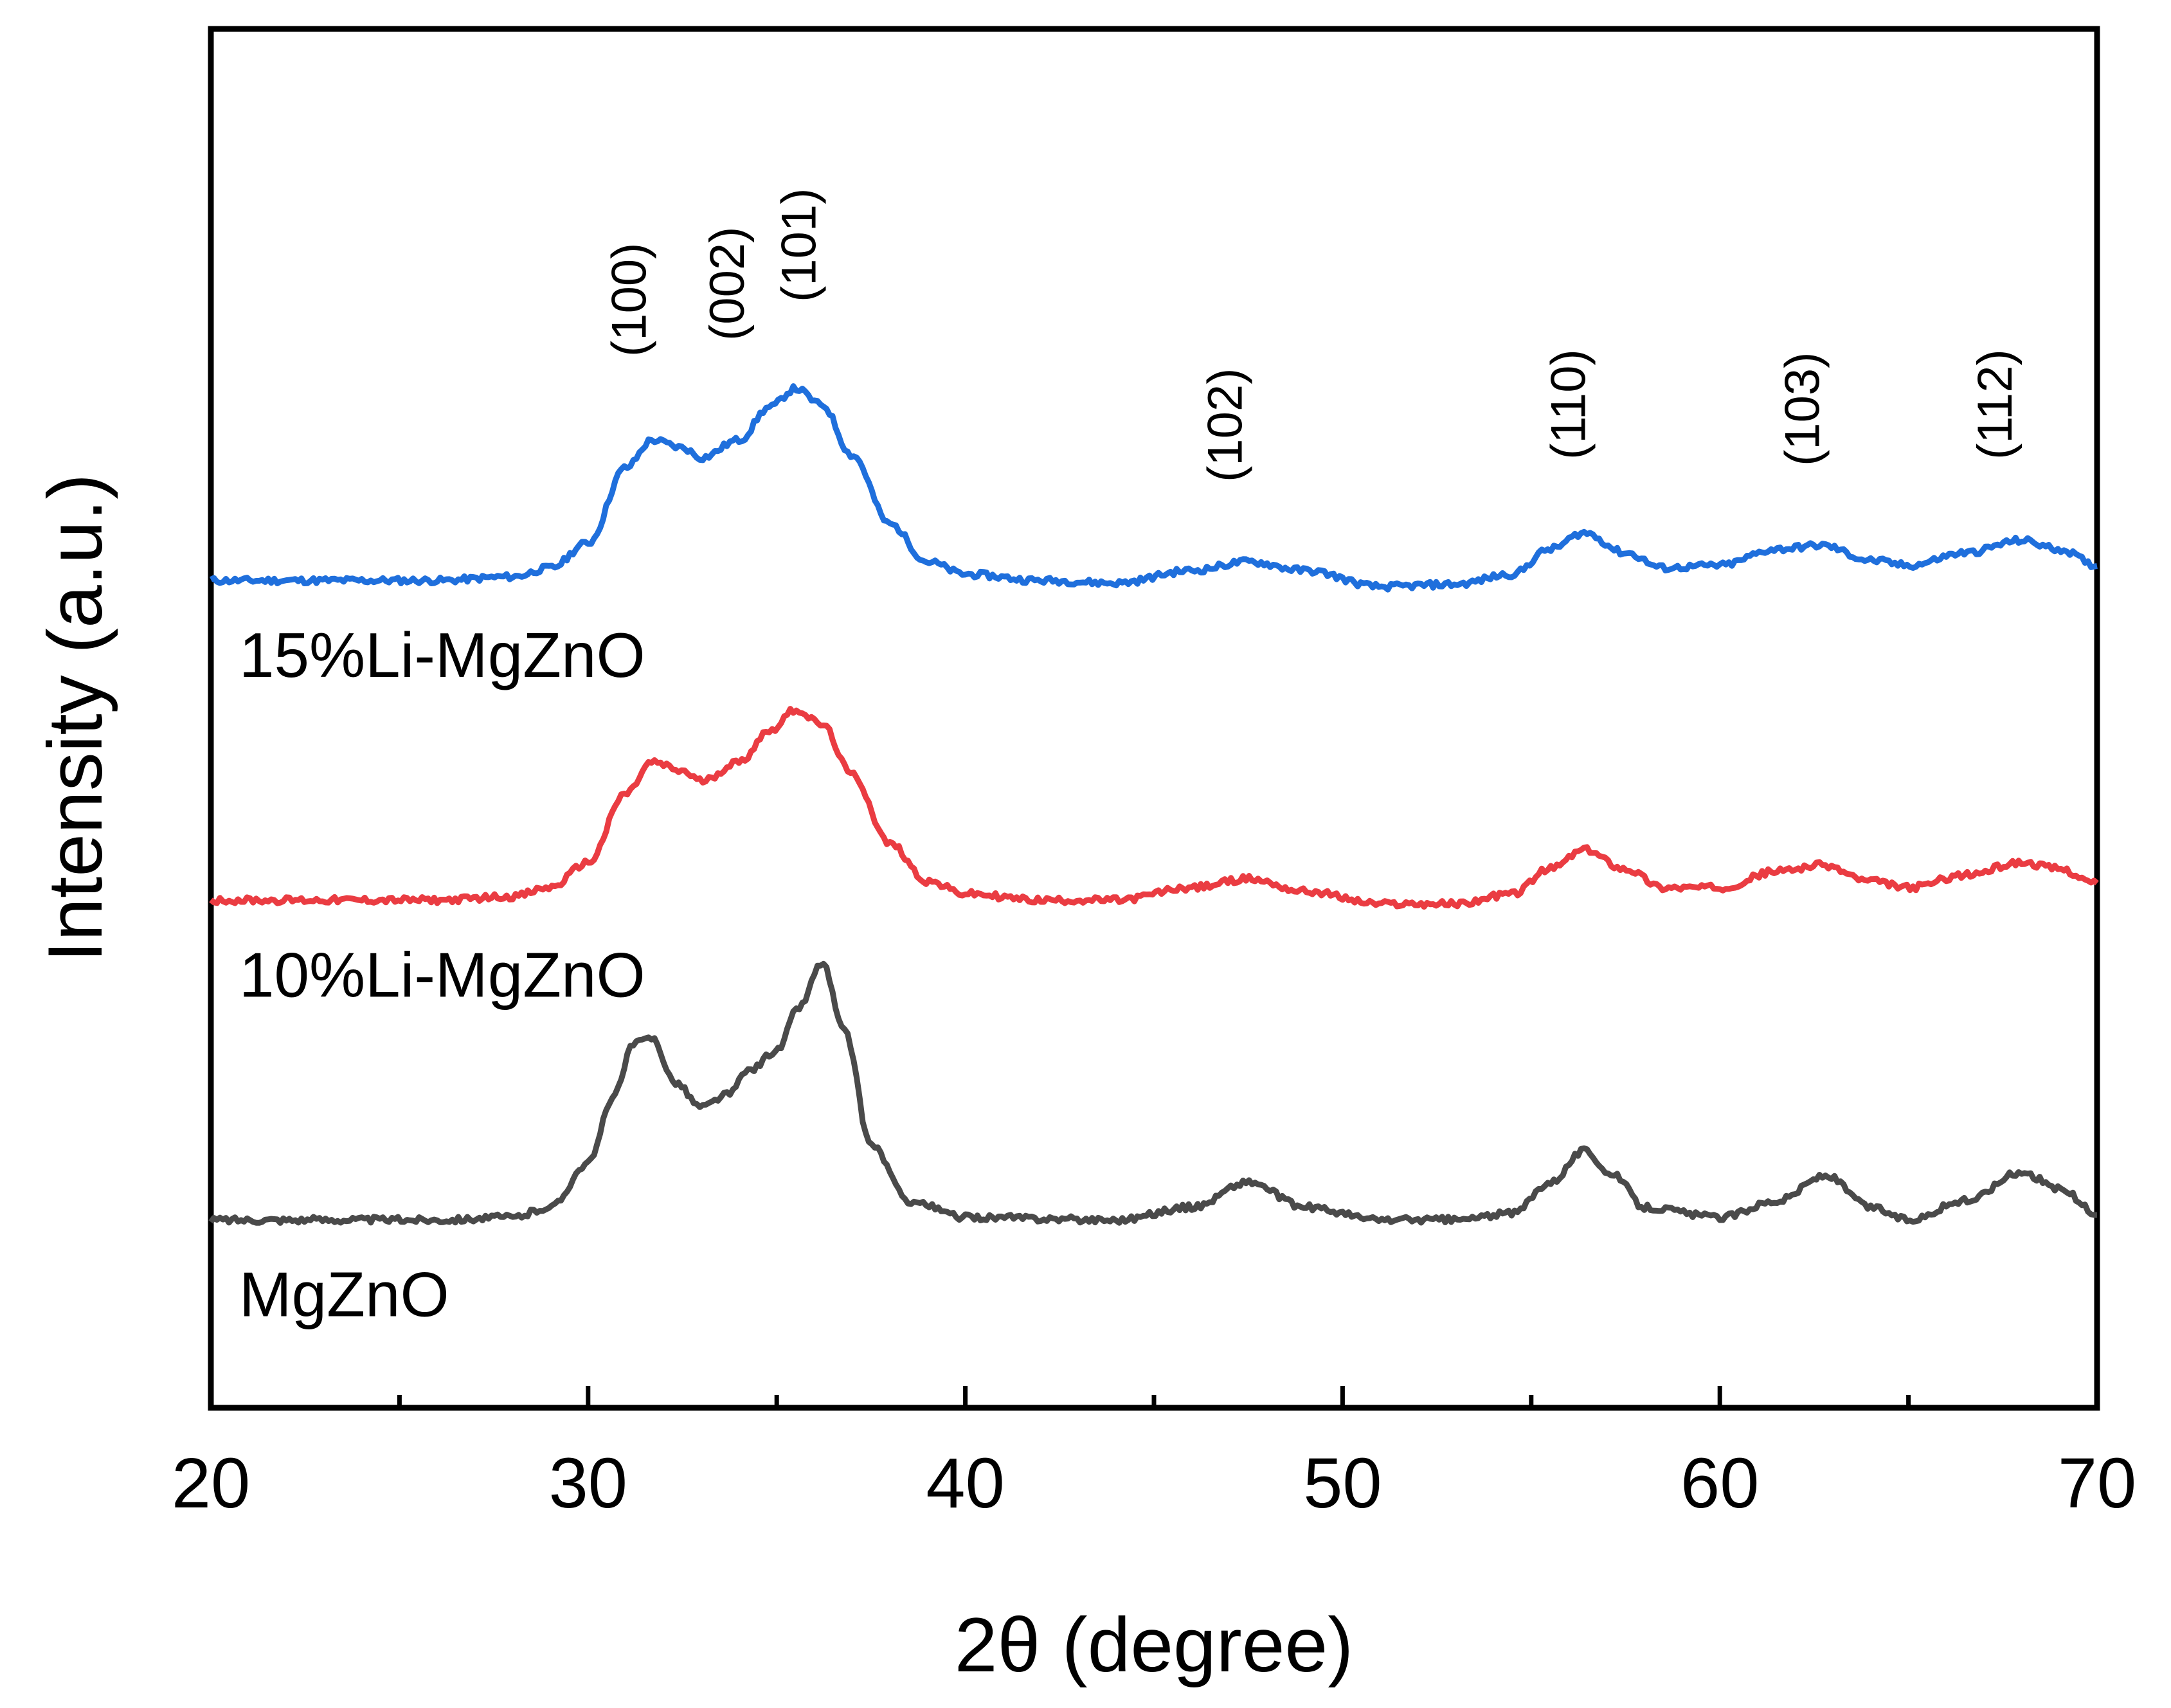 This screenshot has height=1708, width=2171. I want to click on peak-label: (112), so click(1995, 404).